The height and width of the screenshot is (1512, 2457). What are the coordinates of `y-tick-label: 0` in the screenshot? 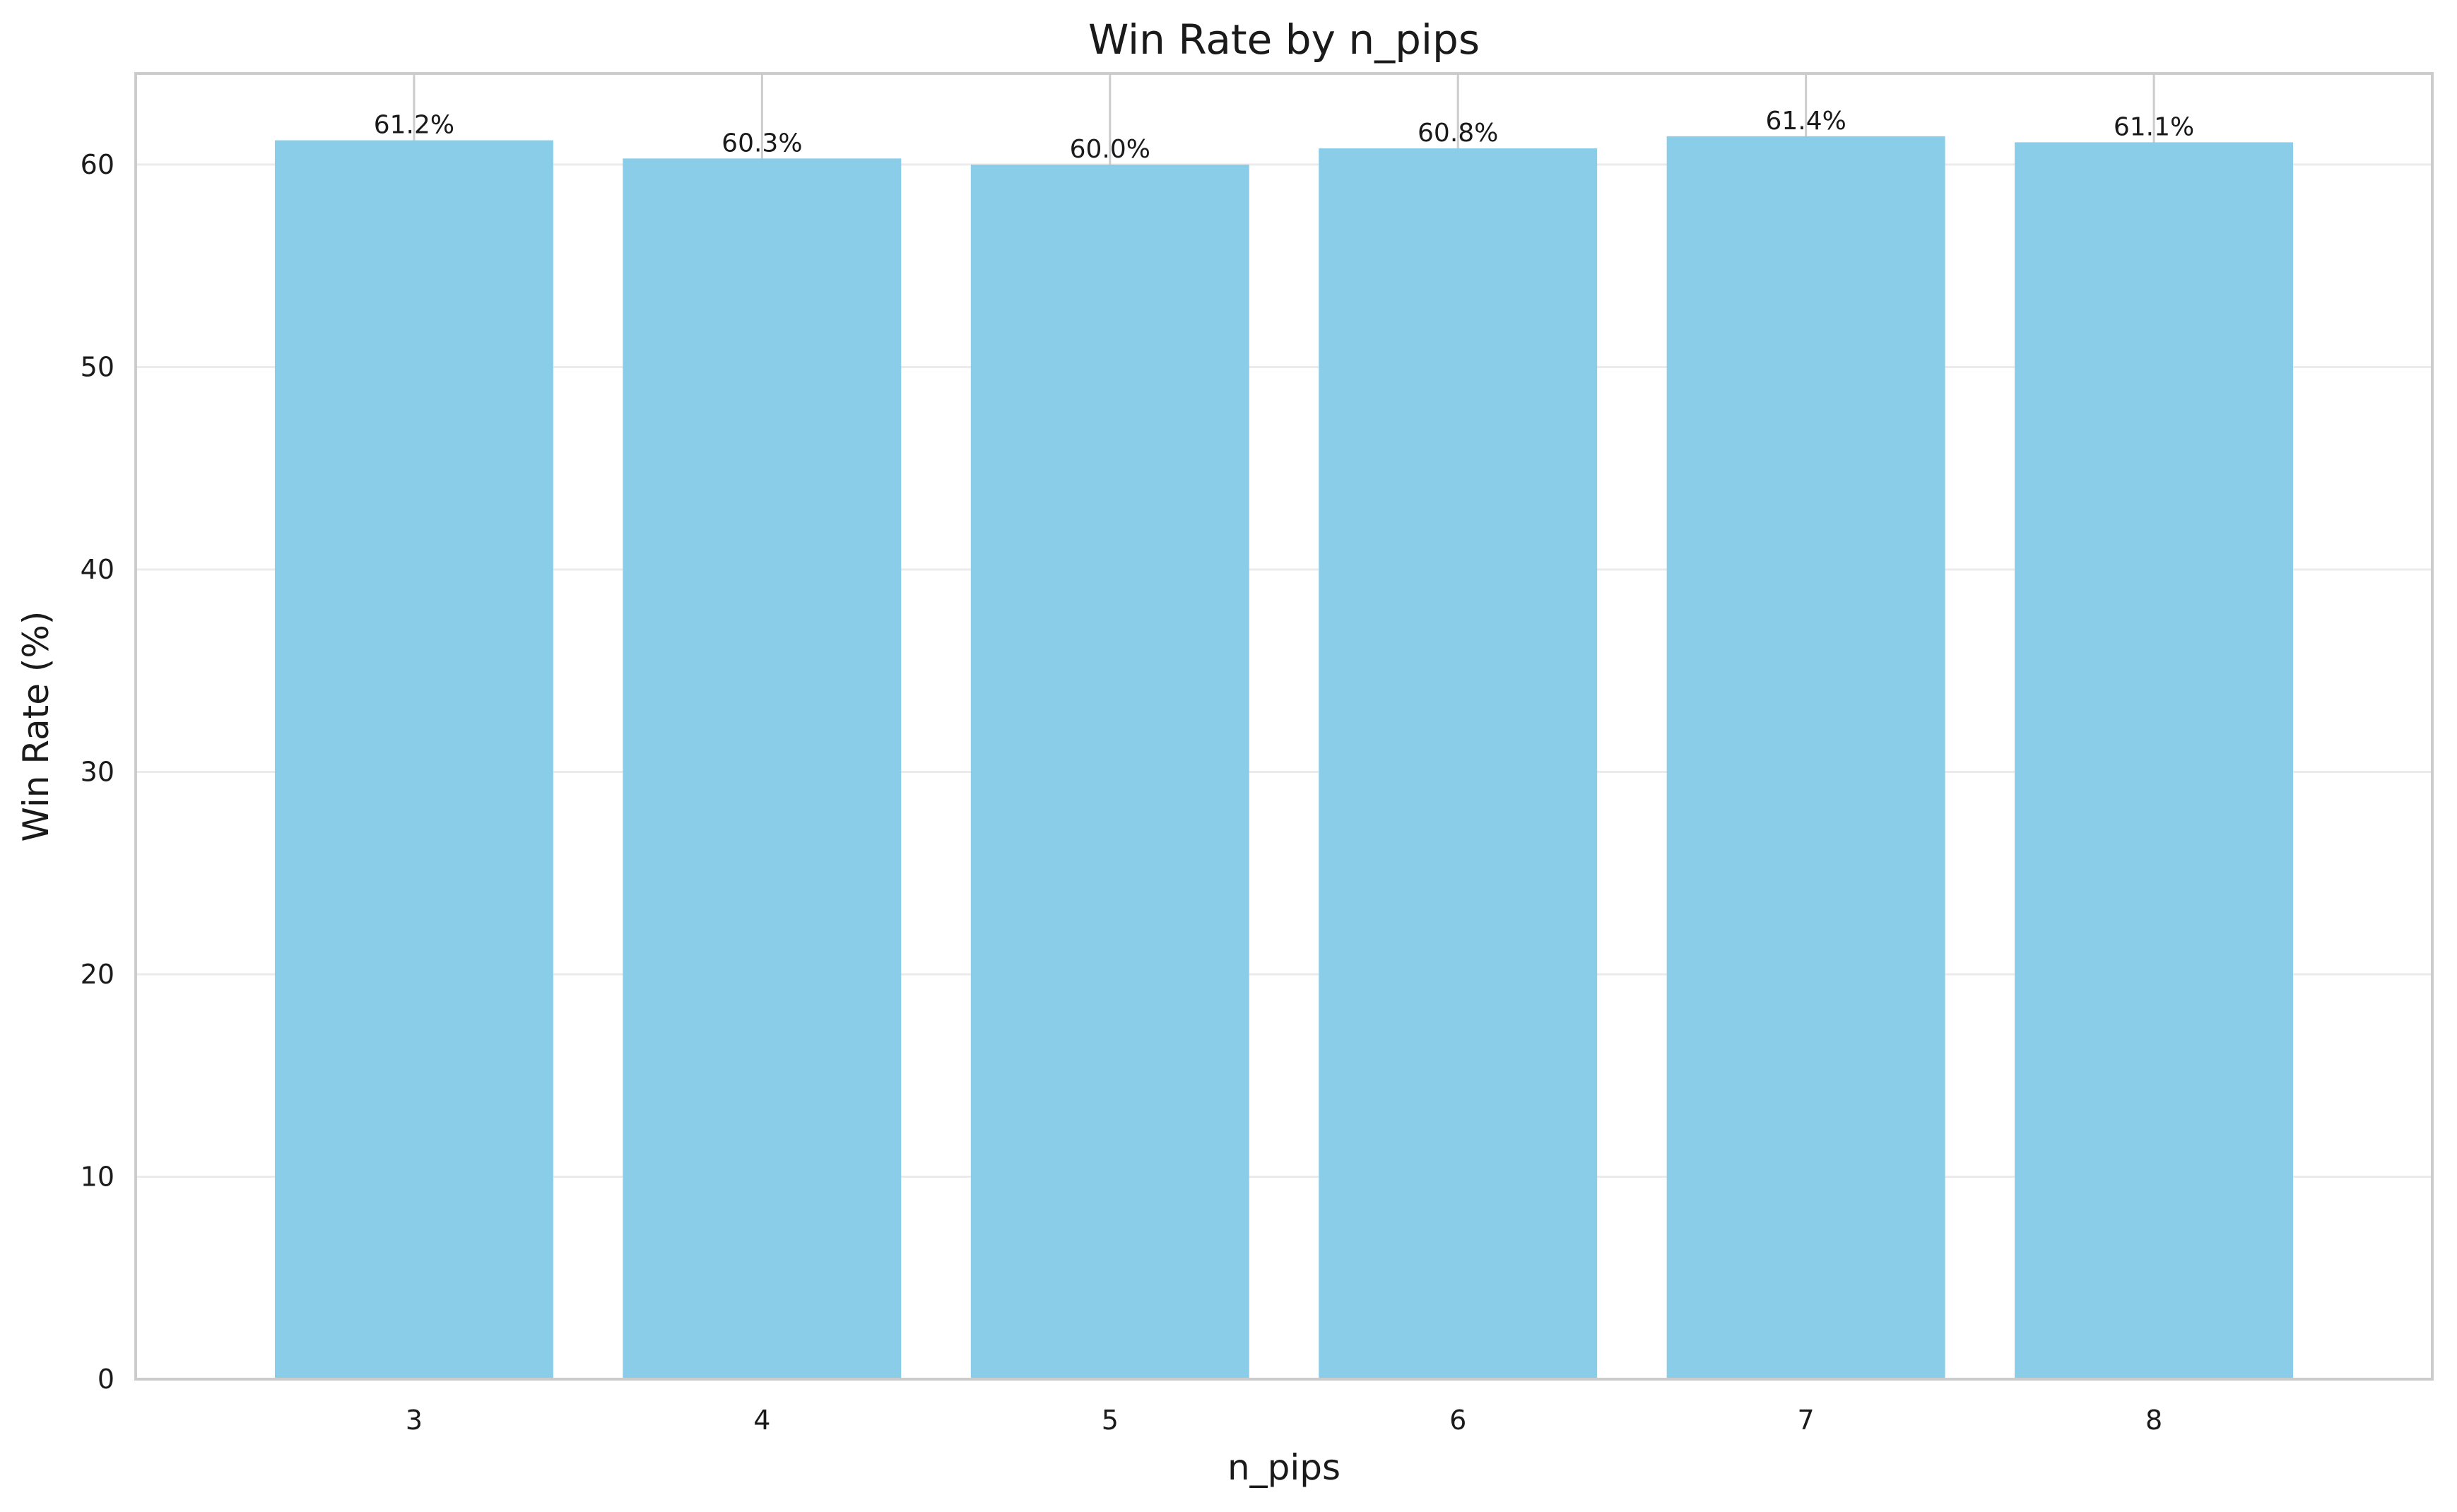 It's located at (106, 1379).